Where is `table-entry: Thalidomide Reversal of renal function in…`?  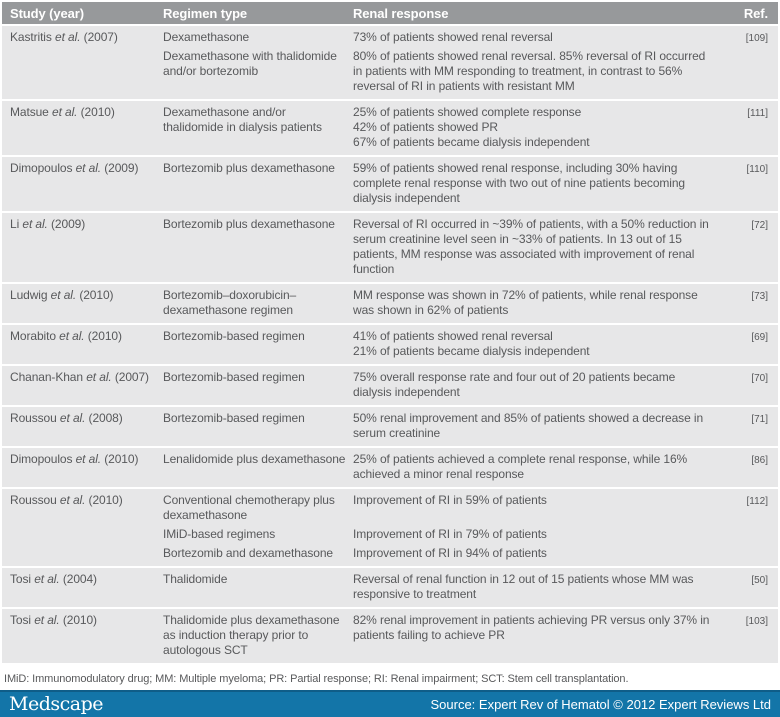
table-entry: Thalidomide Reversal of renal function in… is located at coordinates (444, 587).